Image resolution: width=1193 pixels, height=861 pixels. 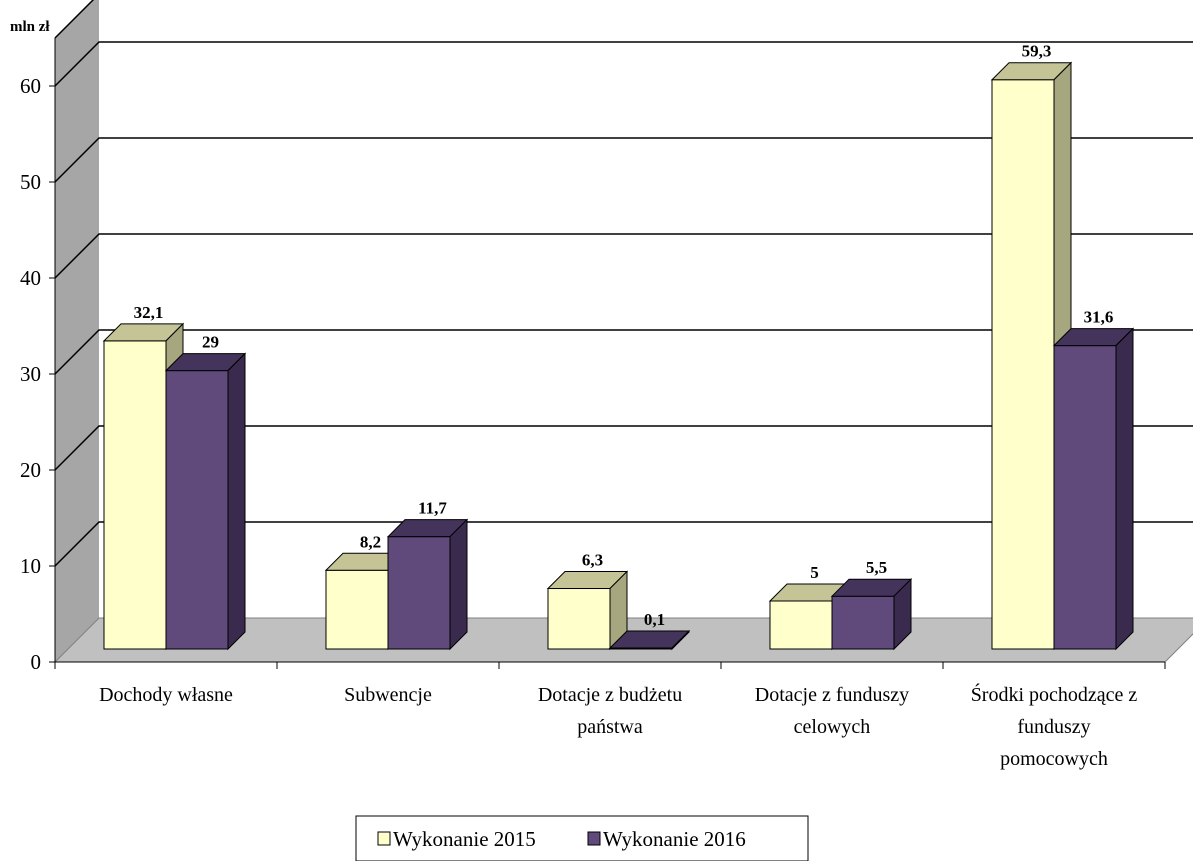 What do you see at coordinates (1037, 51) in the screenshot?
I see `data-label: 59,3` at bounding box center [1037, 51].